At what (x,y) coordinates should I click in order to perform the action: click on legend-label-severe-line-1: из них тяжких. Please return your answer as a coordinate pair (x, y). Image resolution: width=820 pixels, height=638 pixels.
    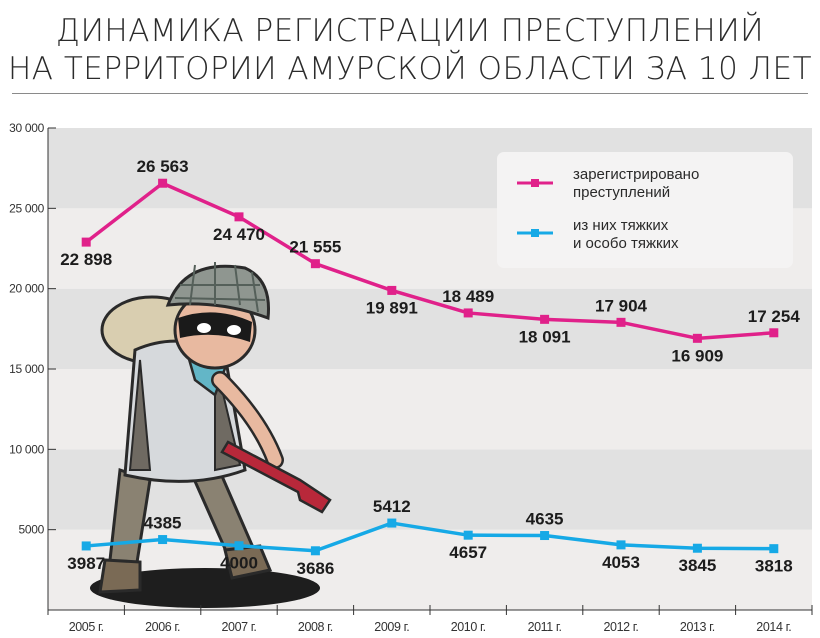
    Looking at the image, I should click on (621, 225).